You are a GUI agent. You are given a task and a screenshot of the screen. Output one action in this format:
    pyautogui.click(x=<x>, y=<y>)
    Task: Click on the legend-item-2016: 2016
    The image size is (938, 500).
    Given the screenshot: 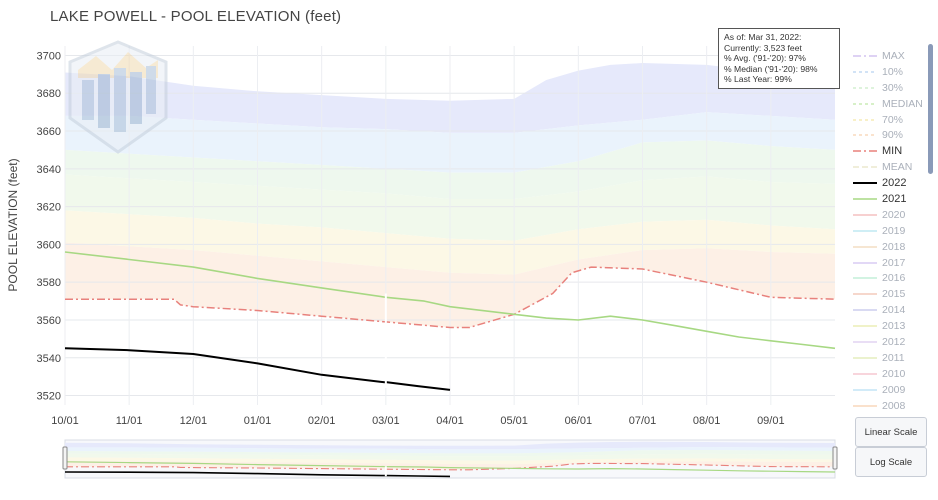 What is the action you would take?
    pyautogui.click(x=892, y=278)
    